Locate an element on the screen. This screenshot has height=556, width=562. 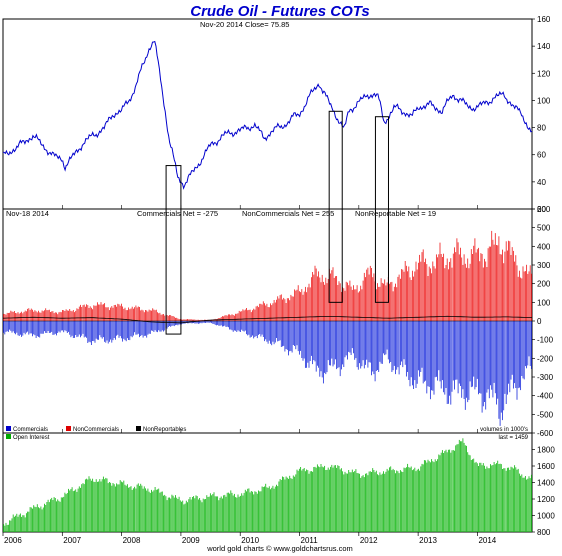
cot-y-tick-label: -100 is located at coordinates (545, 340).